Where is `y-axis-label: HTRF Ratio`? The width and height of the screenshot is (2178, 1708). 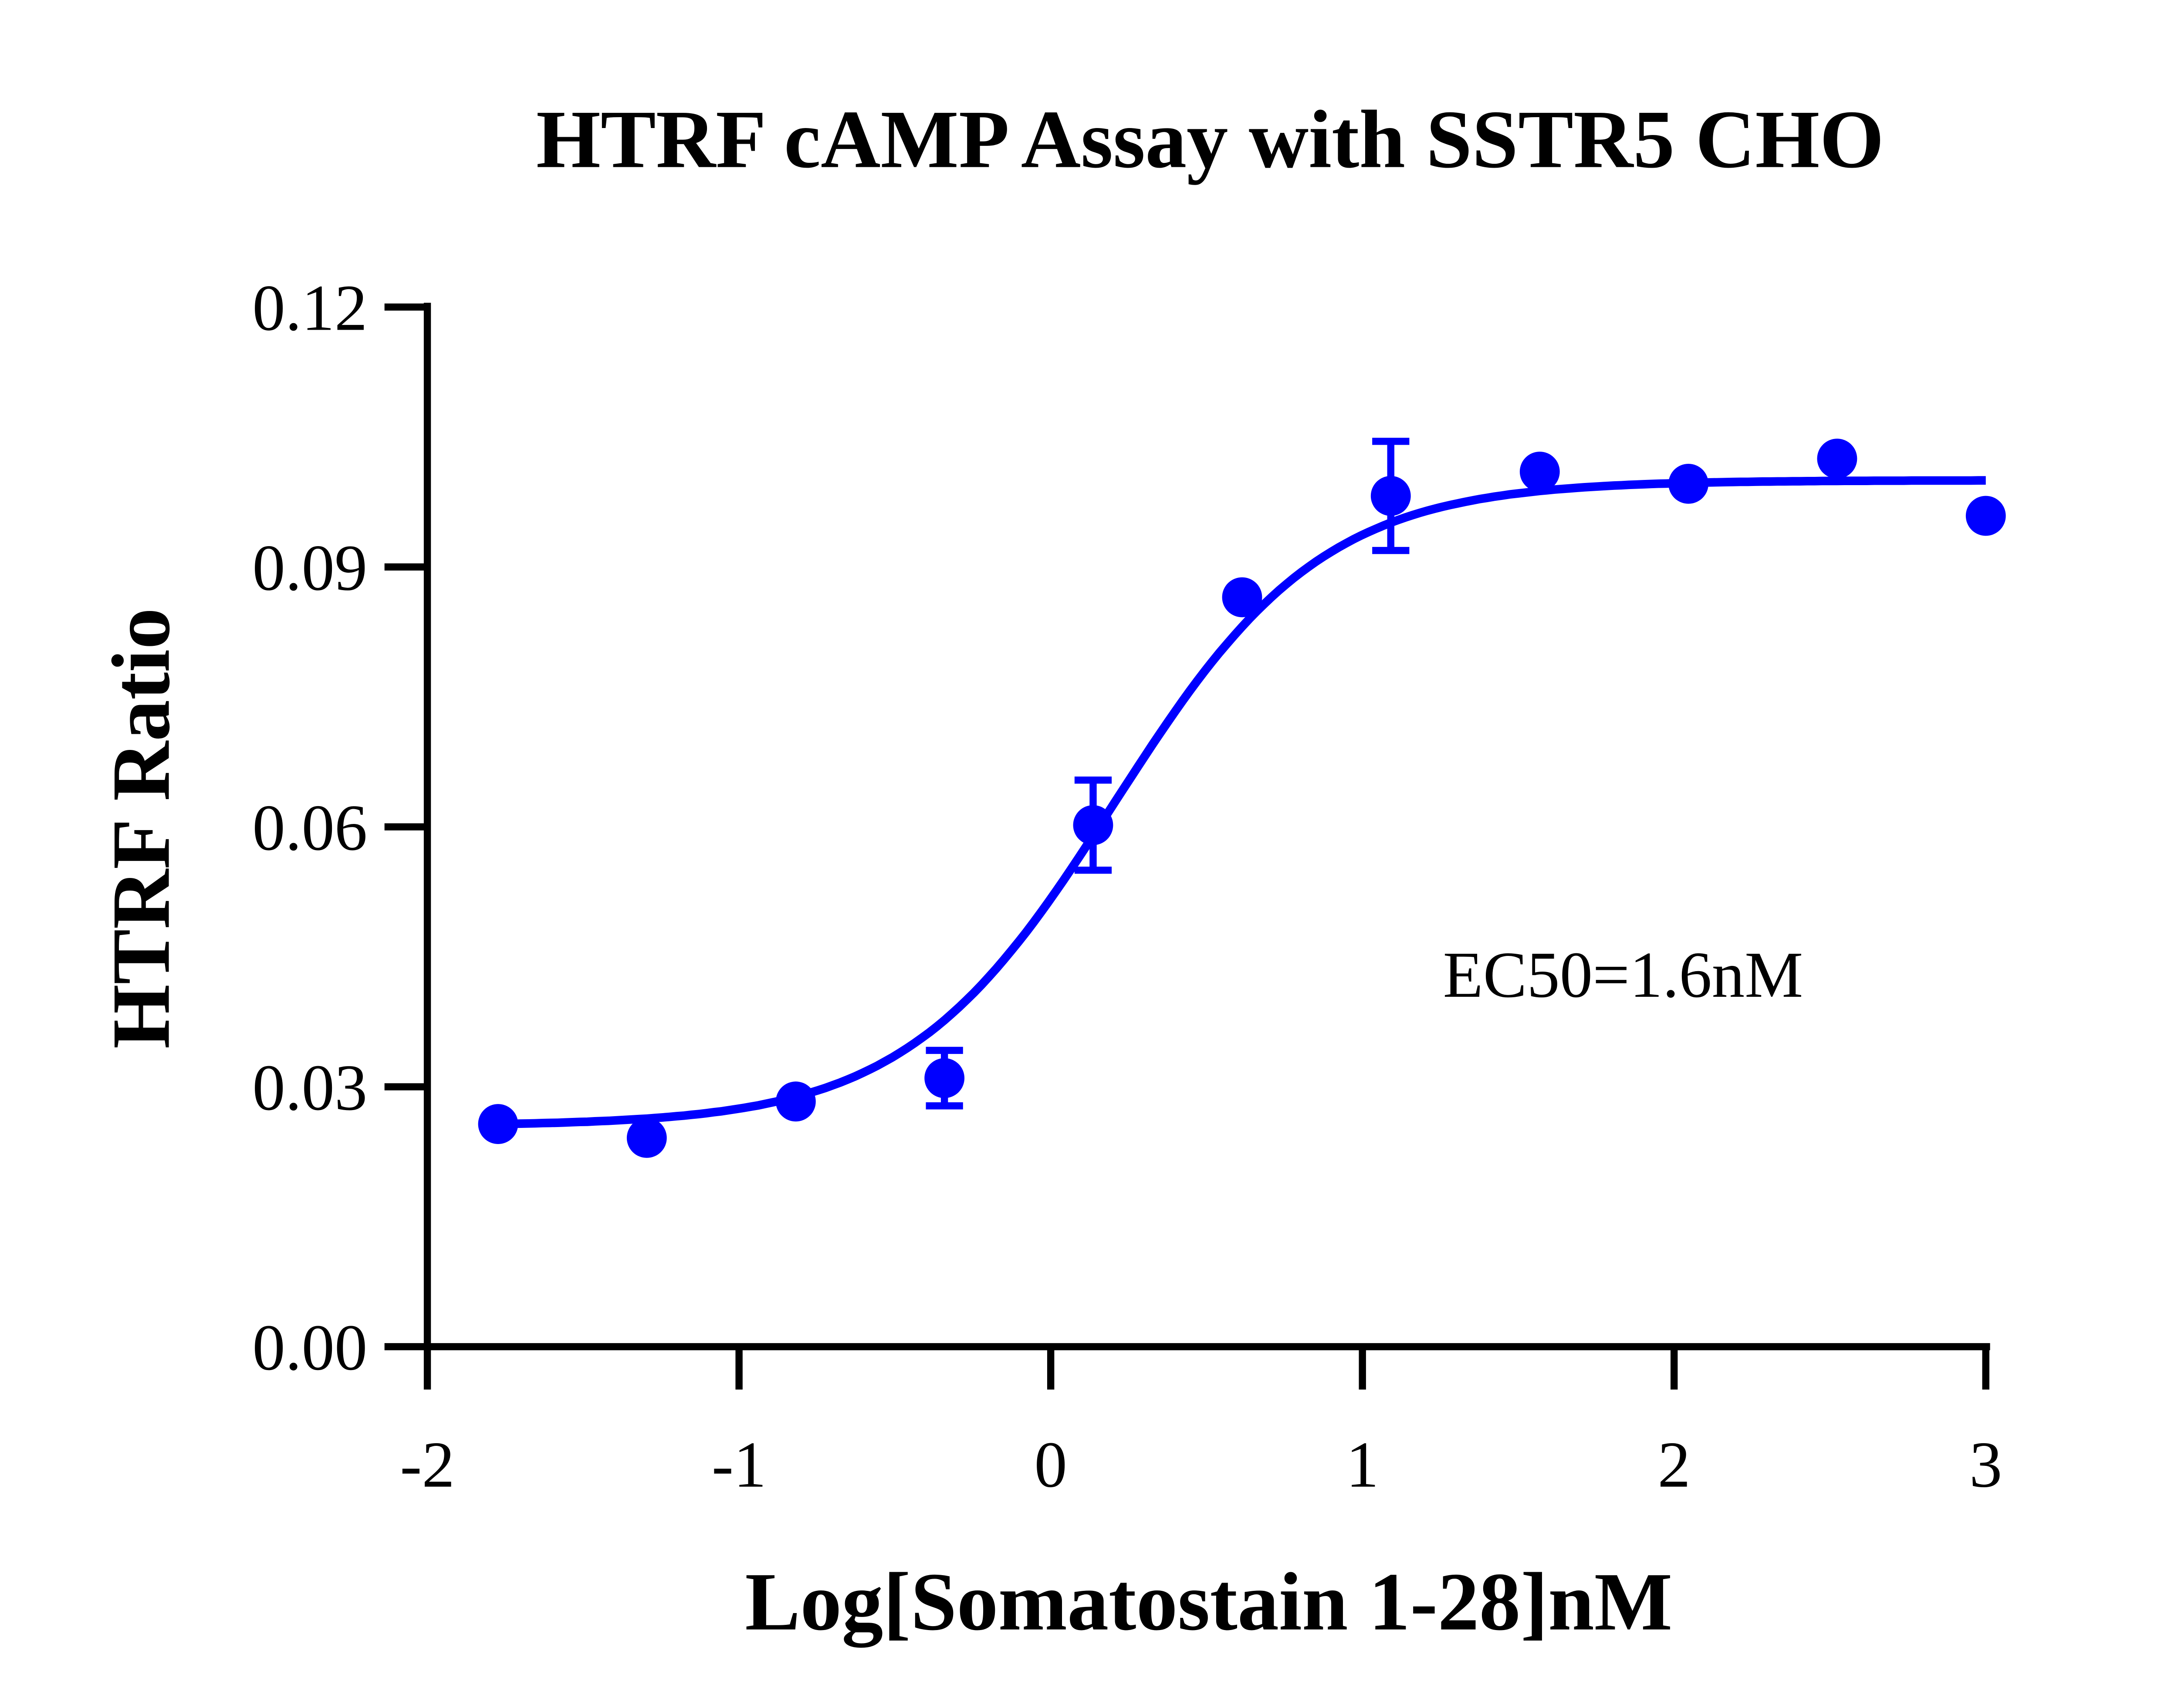 y-axis-label: HTRF Ratio is located at coordinates (141, 828).